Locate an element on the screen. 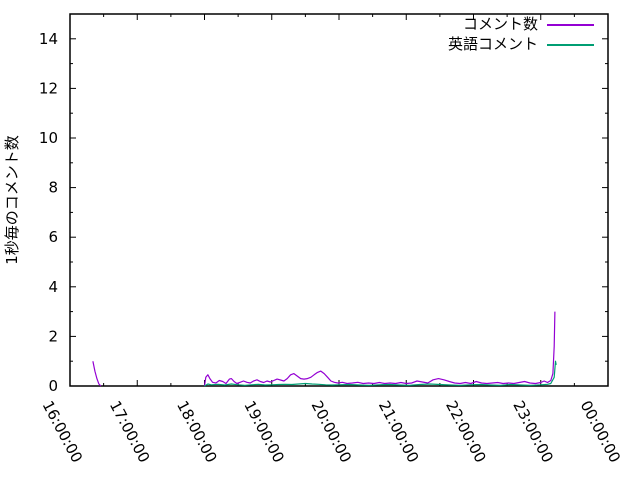  y-tick-label: 12 is located at coordinates (48, 88).